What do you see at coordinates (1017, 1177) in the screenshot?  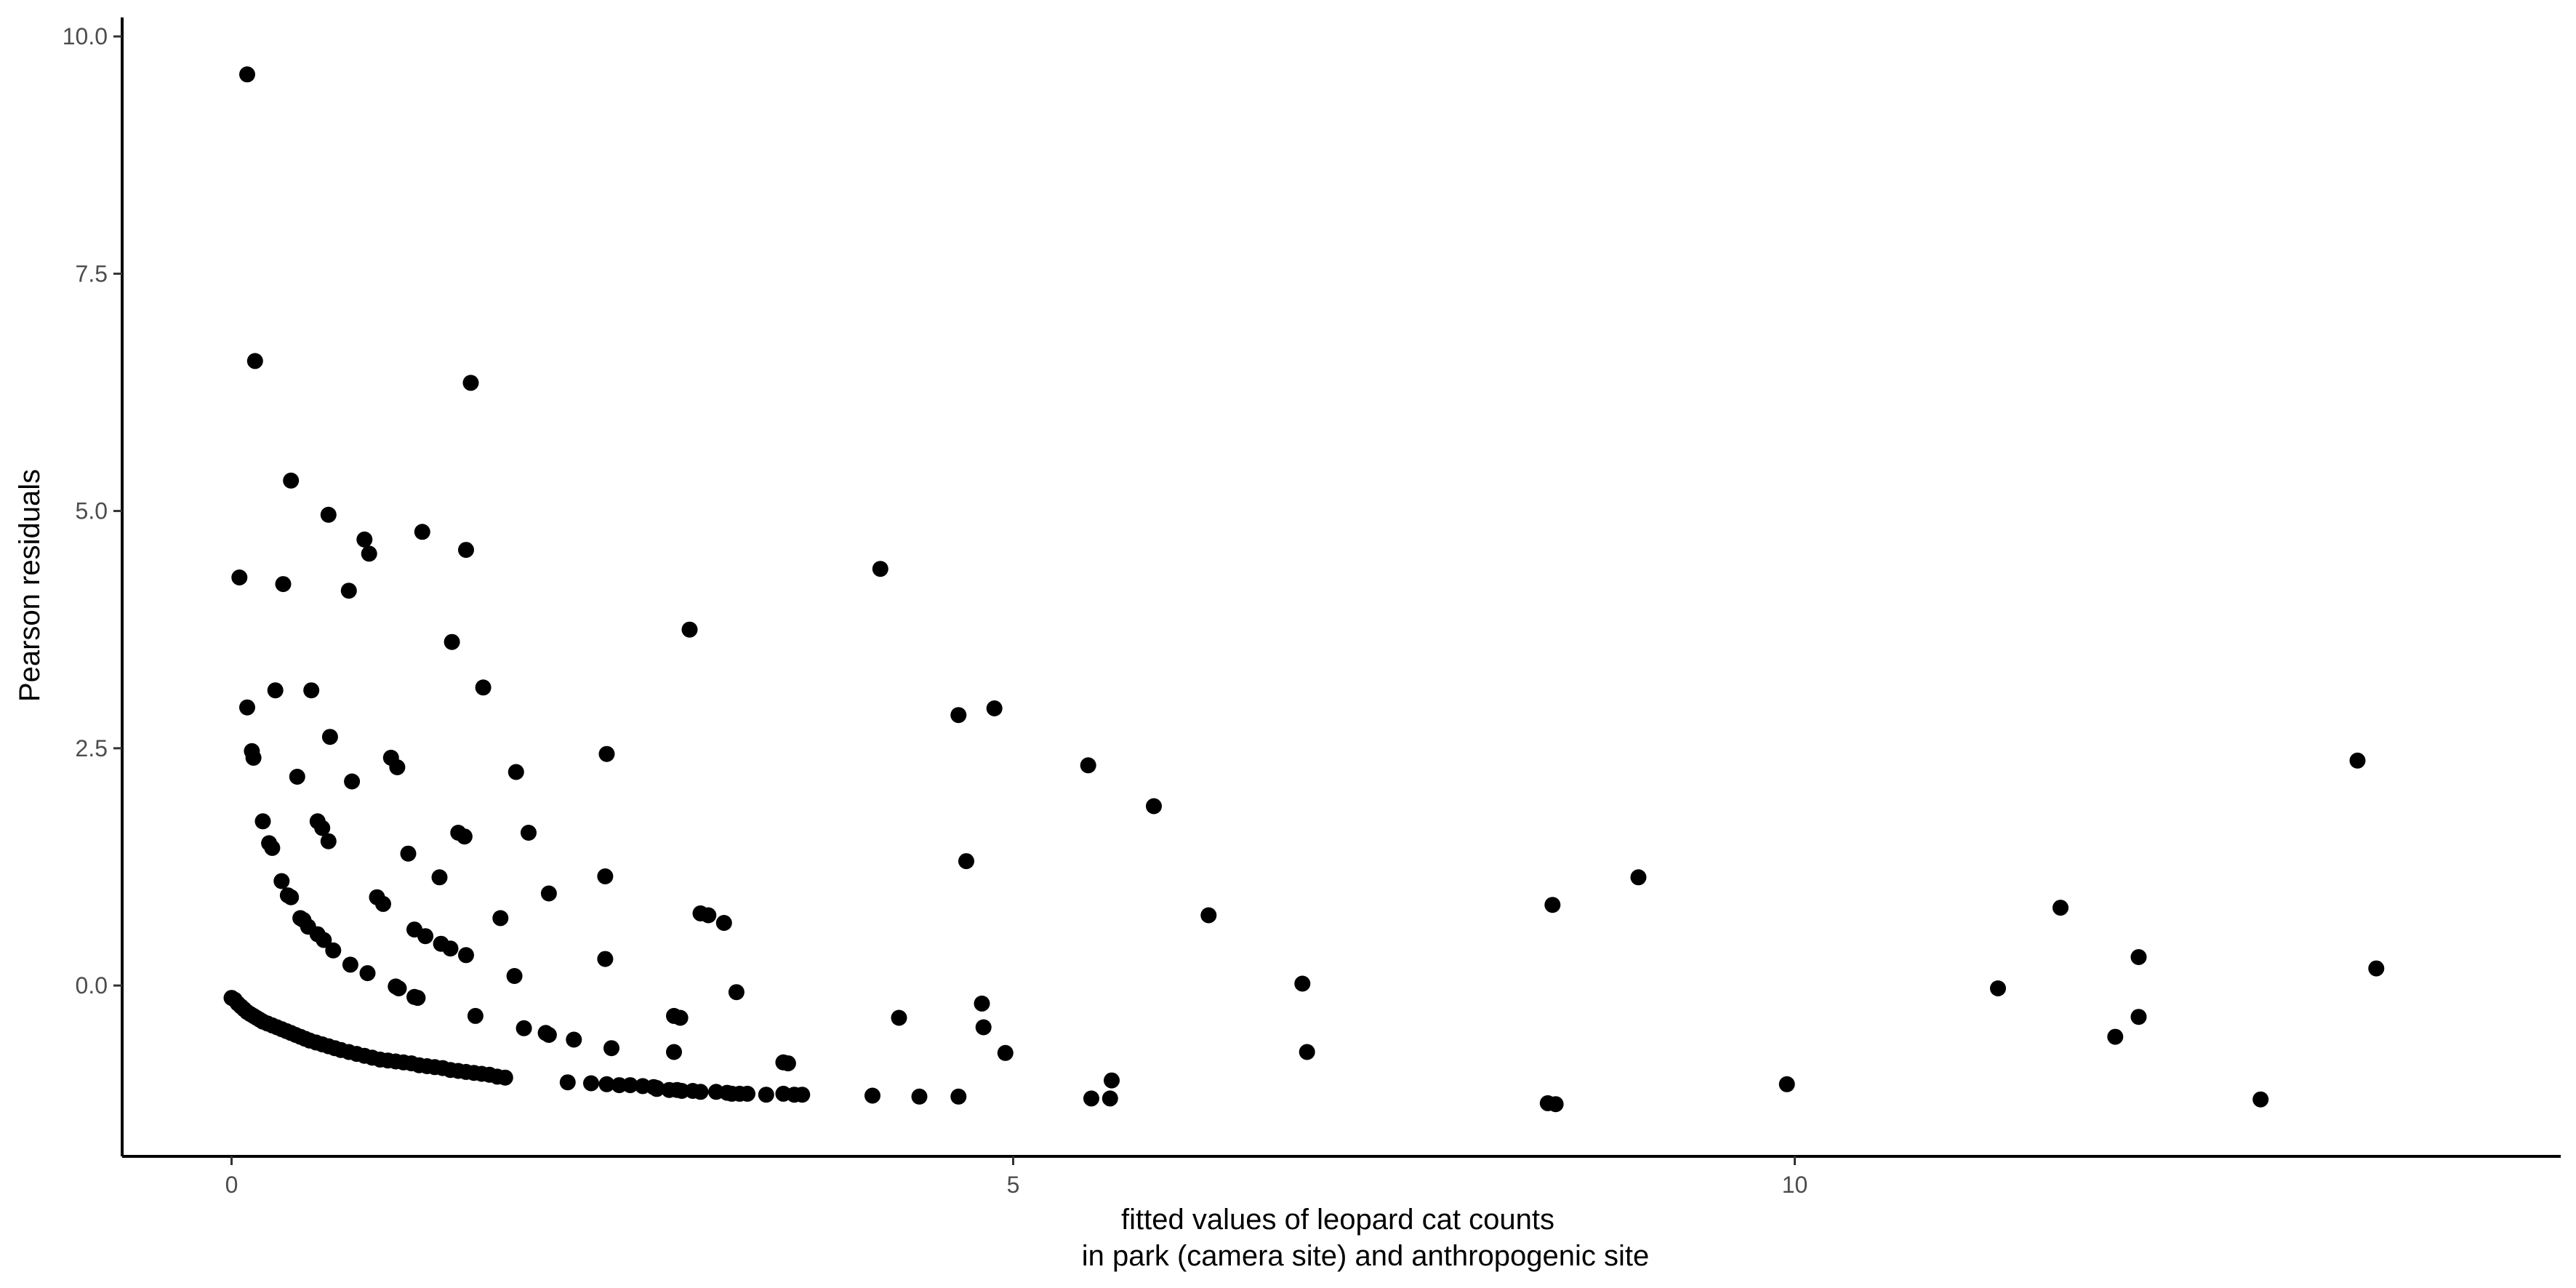 I see `x-axis-ticks: 0 5 10` at bounding box center [1017, 1177].